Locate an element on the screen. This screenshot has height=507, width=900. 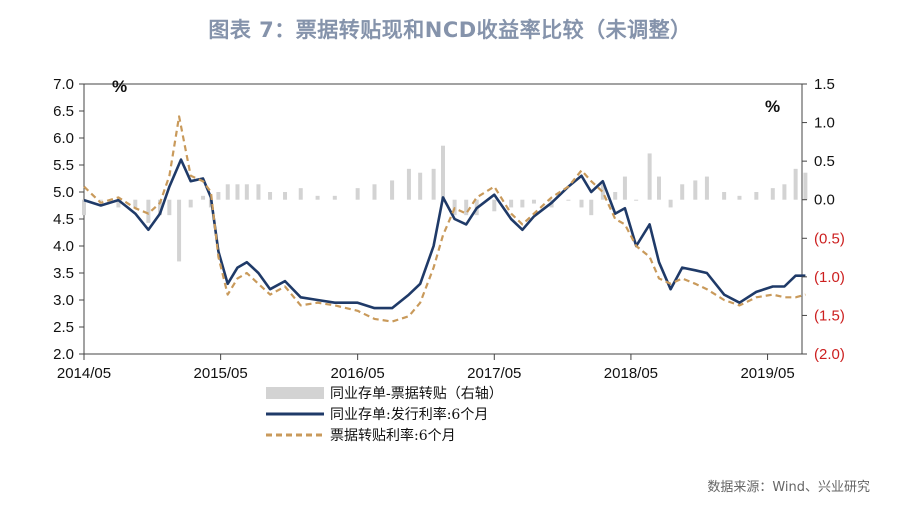
legend-label-bill: 票据转贴利率:6个月 is located at coordinates (393, 435).